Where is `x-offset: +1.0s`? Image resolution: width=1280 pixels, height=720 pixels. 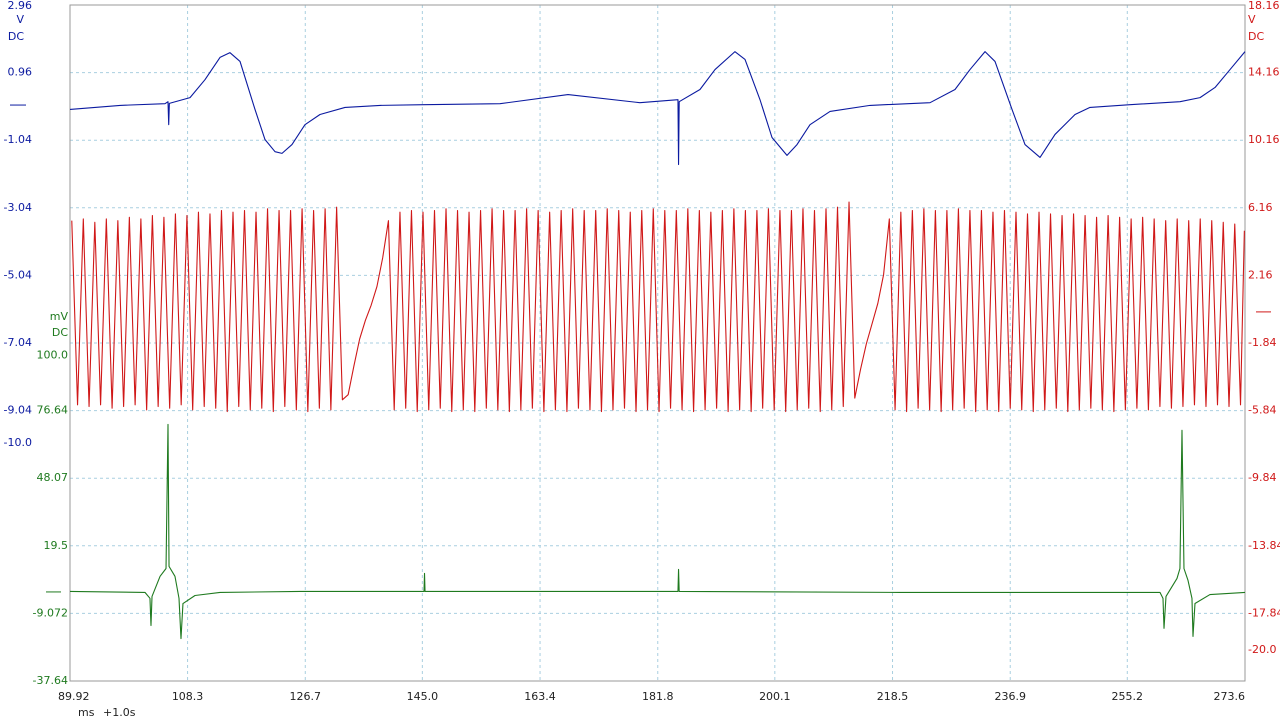
x-offset: +1.0s is located at coordinates (119, 712).